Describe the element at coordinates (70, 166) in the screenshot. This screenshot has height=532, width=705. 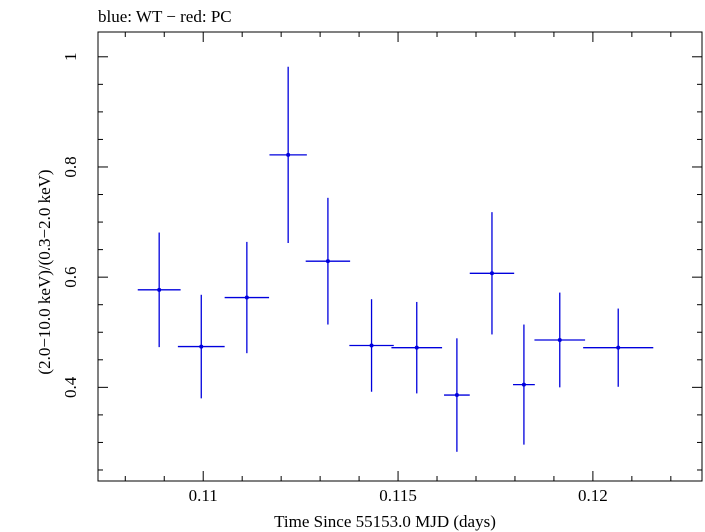
I see `y-tick-label: 0.8` at that location.